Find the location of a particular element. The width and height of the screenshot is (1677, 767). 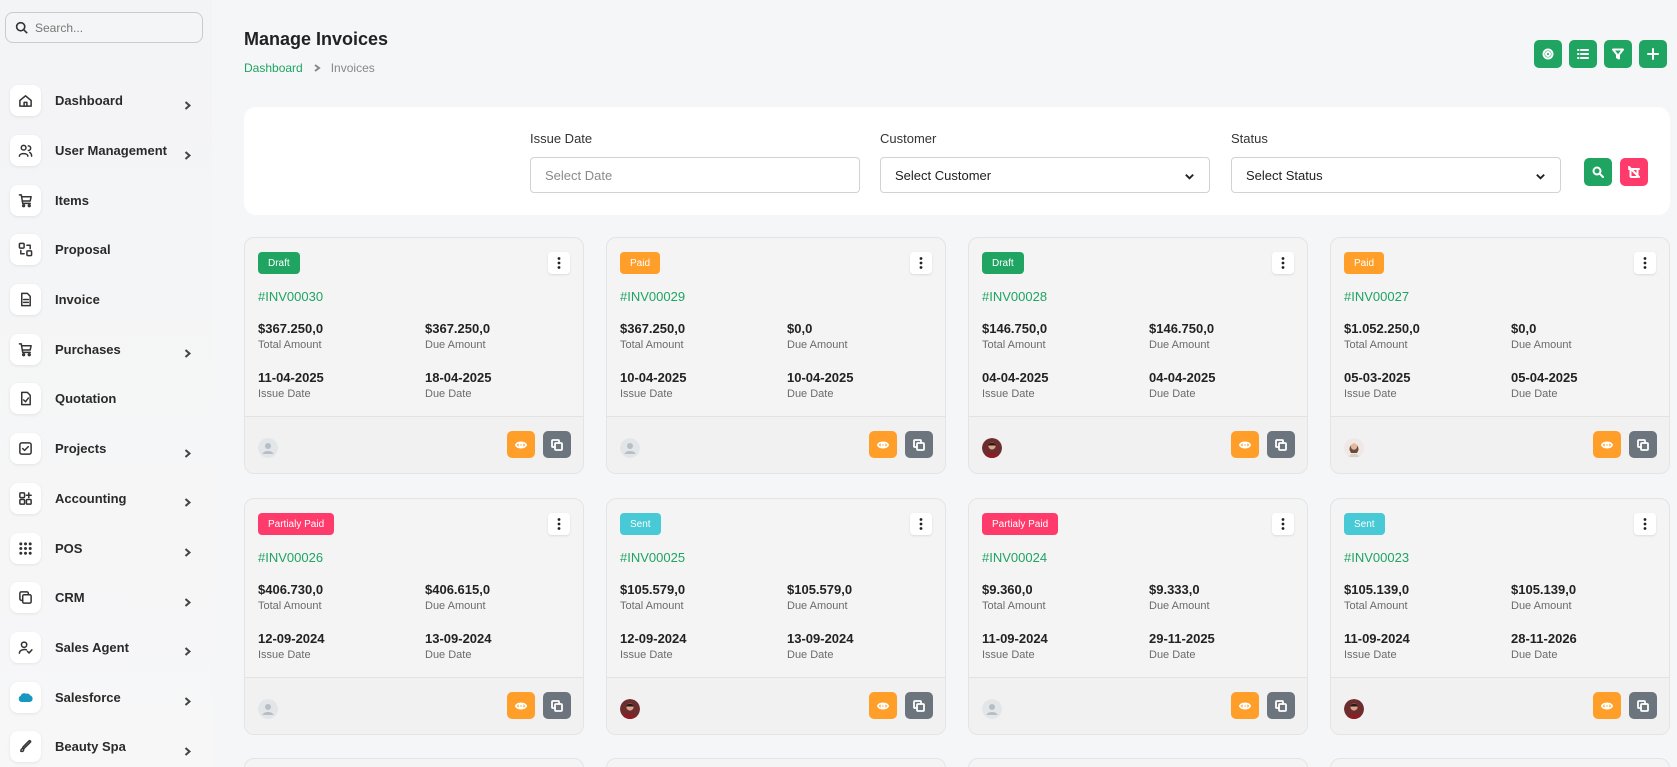

status-select: Select Status is located at coordinates (1396, 175).